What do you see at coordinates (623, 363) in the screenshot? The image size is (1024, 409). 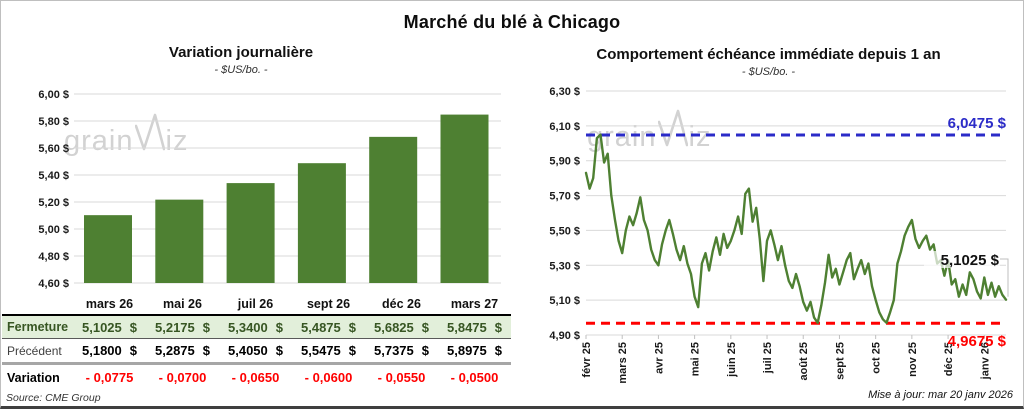 I see `x-axis-label: mars 25` at bounding box center [623, 363].